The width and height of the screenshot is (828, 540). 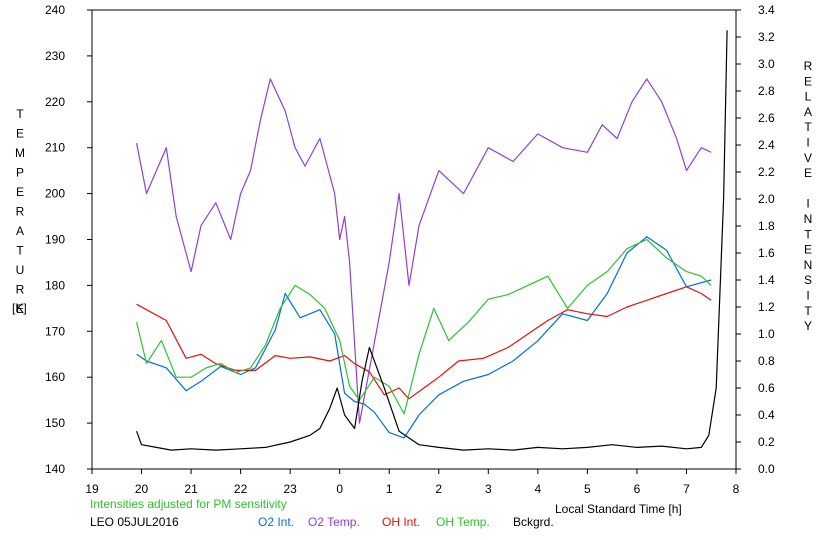 I want to click on y-right-tick-label: 2.0, so click(x=766, y=199).